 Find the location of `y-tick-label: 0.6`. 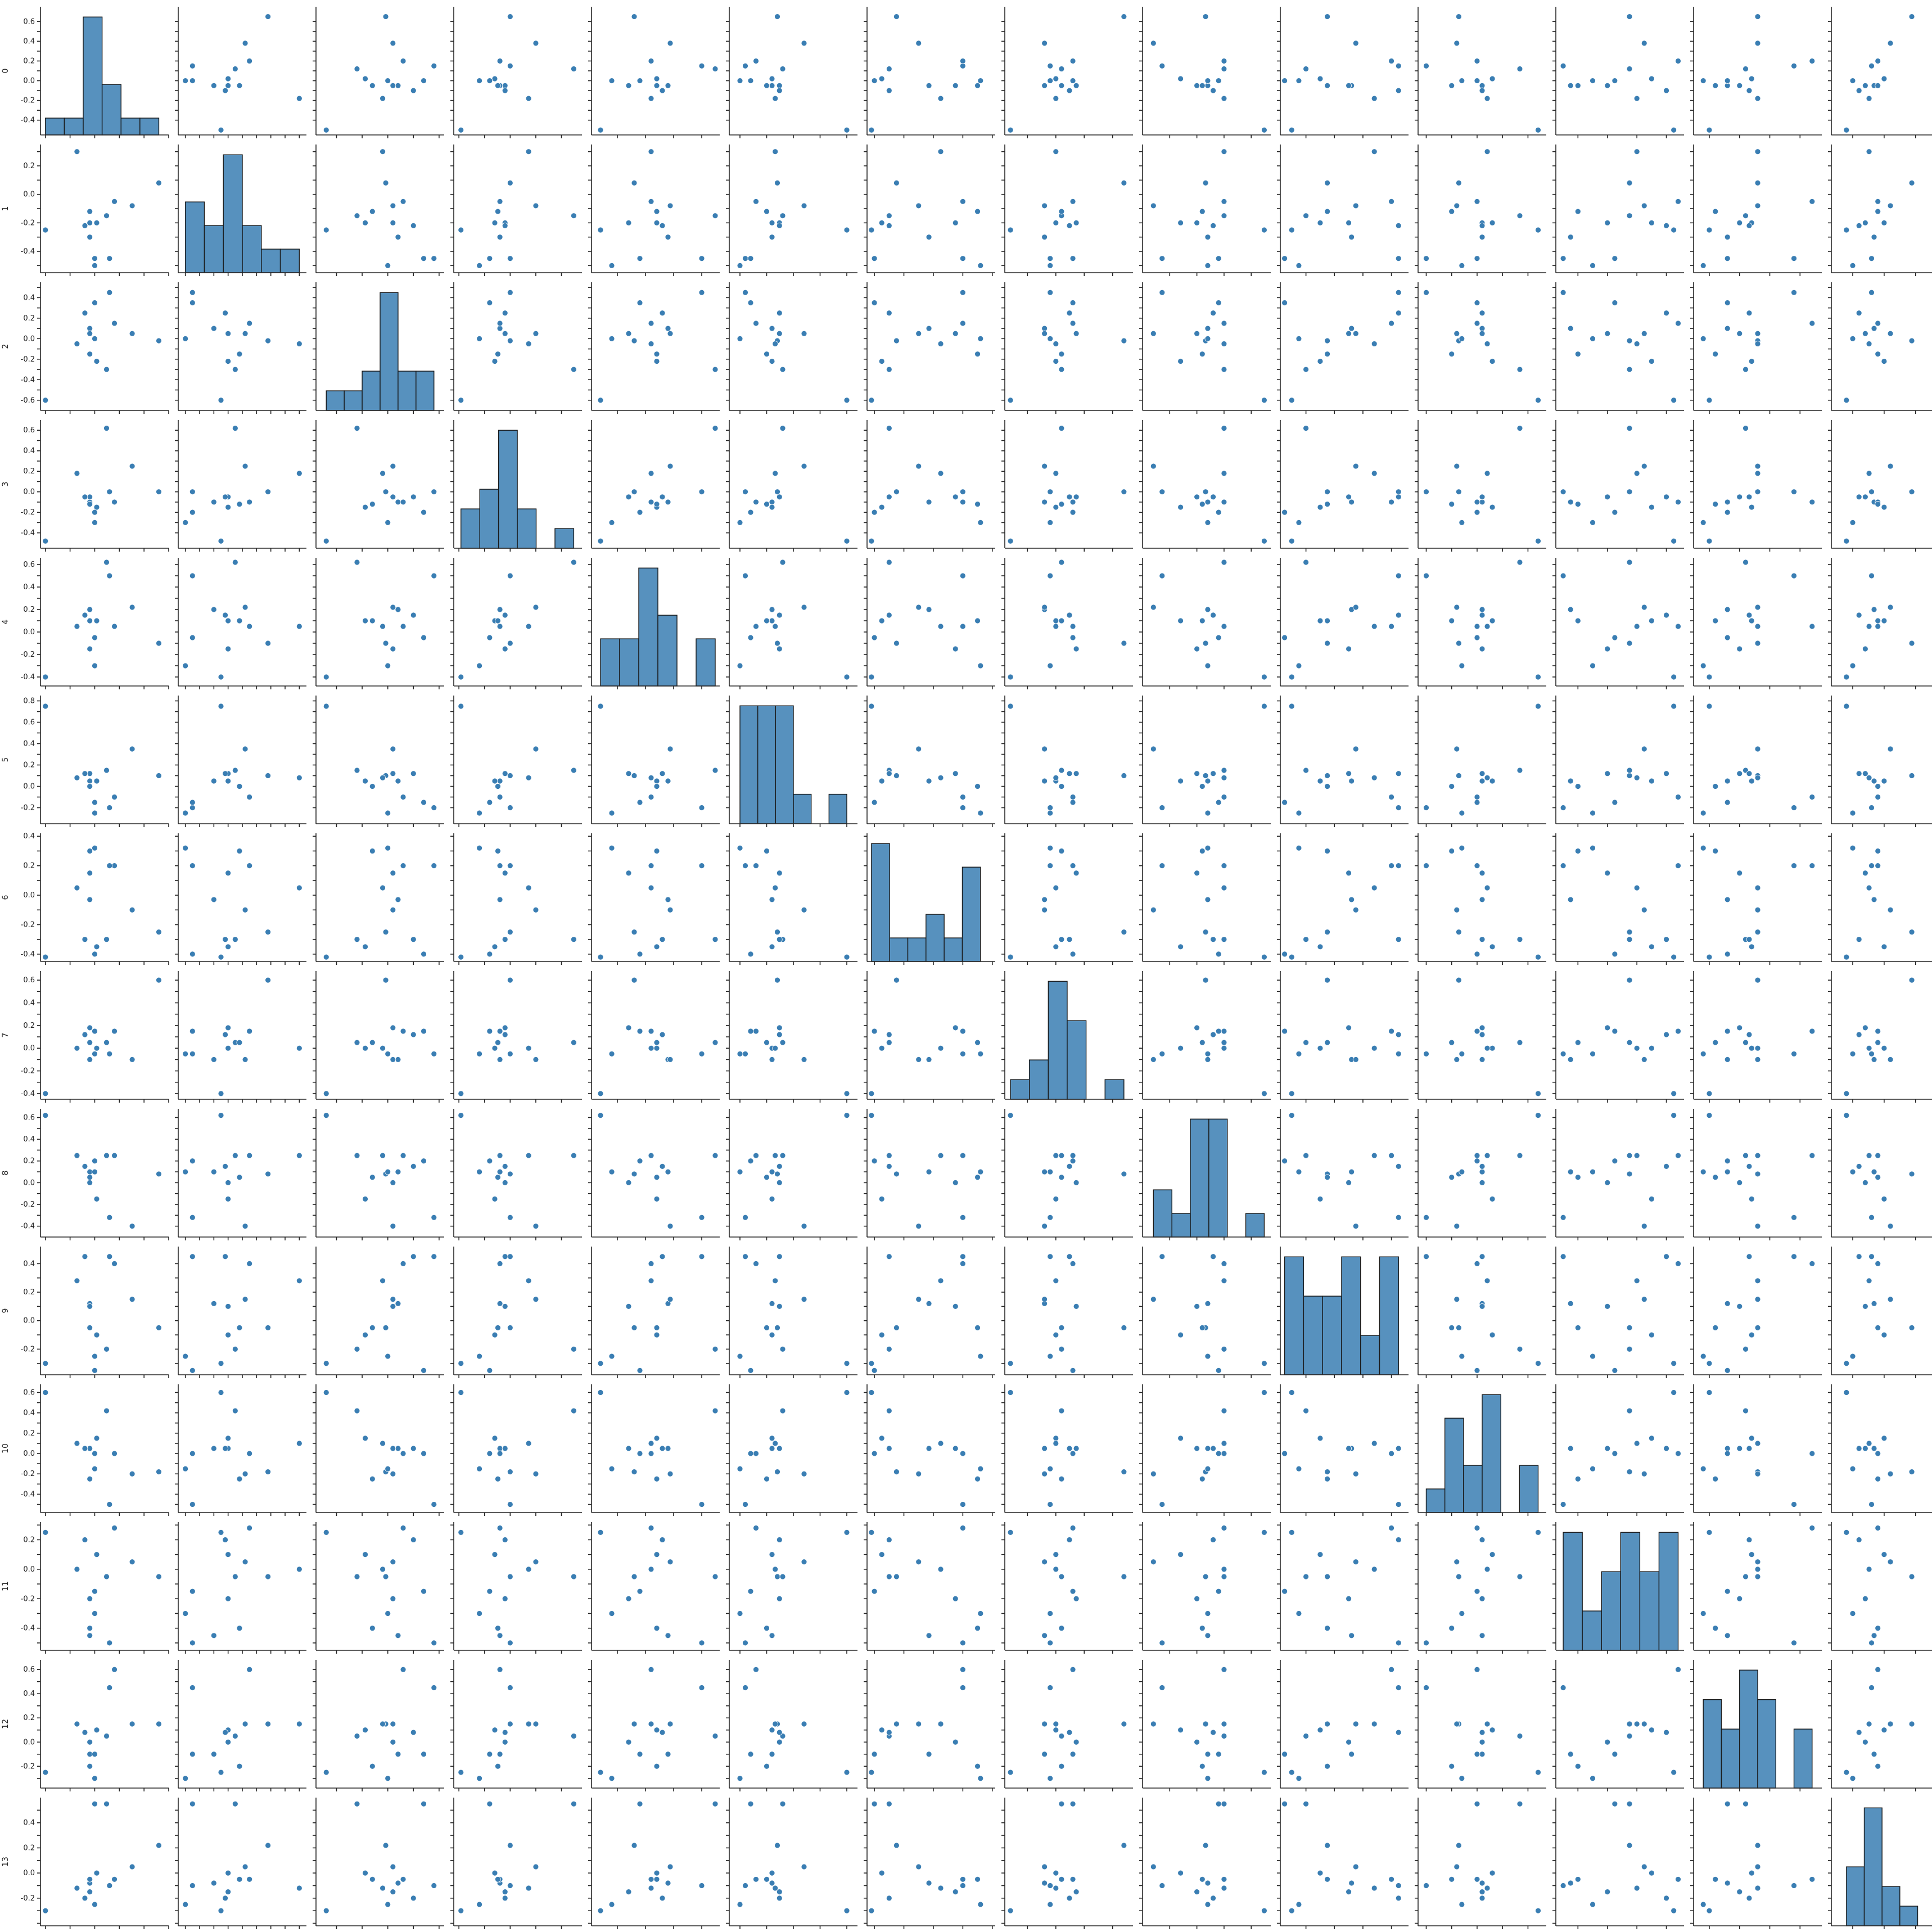

y-tick-label: 0.6 is located at coordinates (29, 22).